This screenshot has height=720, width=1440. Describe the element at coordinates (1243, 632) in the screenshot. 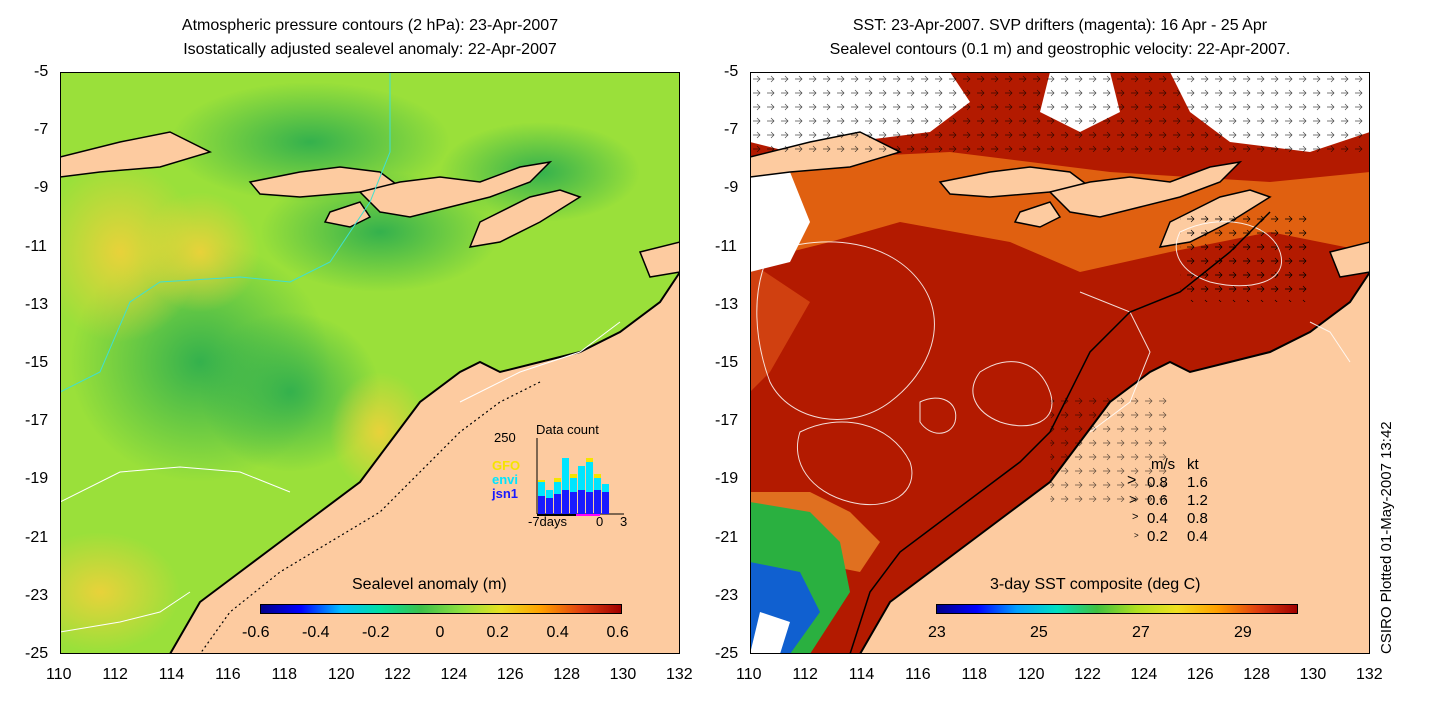

I see `right-colorbar-tick: 29` at that location.